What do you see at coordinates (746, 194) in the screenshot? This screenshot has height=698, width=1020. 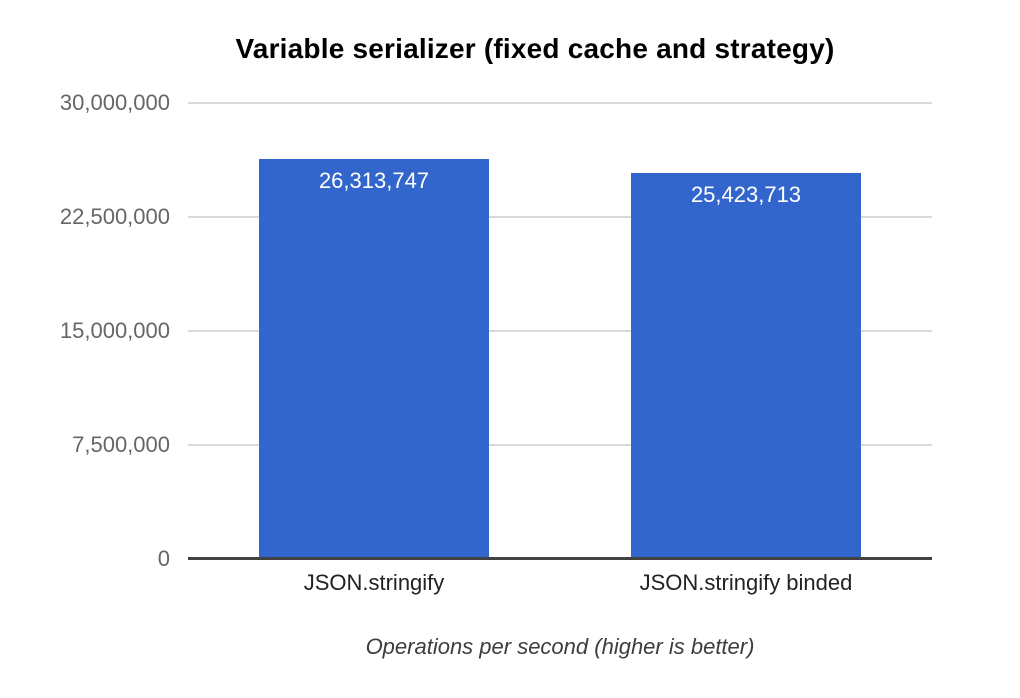 I see `bar-value-label: 25,423,713` at bounding box center [746, 194].